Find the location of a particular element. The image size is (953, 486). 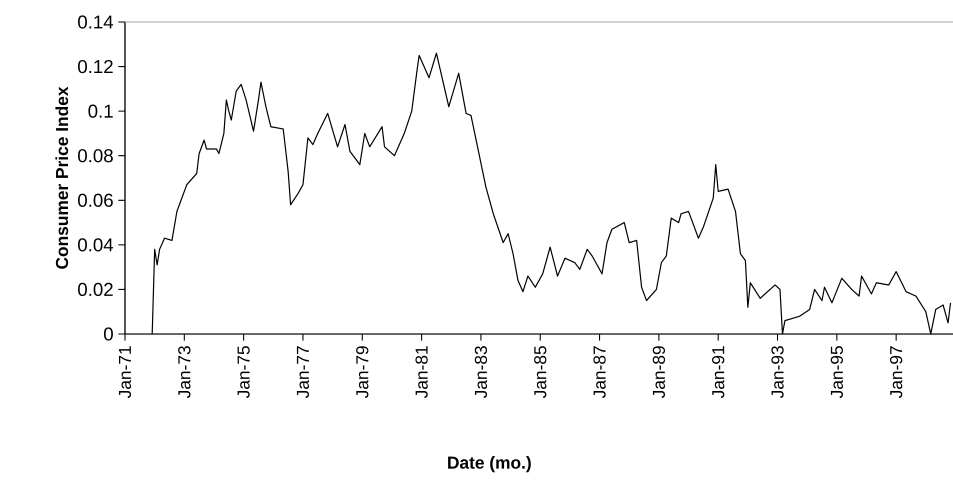

y-tick-label: 0.1 is located at coordinates (100, 111).